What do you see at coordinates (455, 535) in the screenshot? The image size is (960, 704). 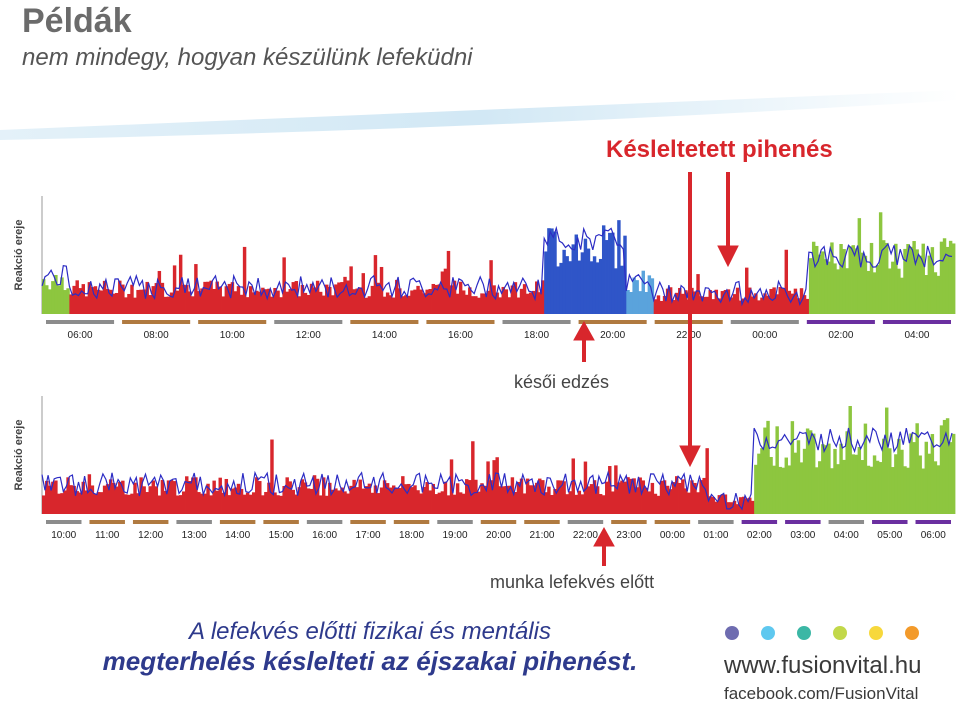 I see `chart-2-xtick: 19:00` at bounding box center [455, 535].